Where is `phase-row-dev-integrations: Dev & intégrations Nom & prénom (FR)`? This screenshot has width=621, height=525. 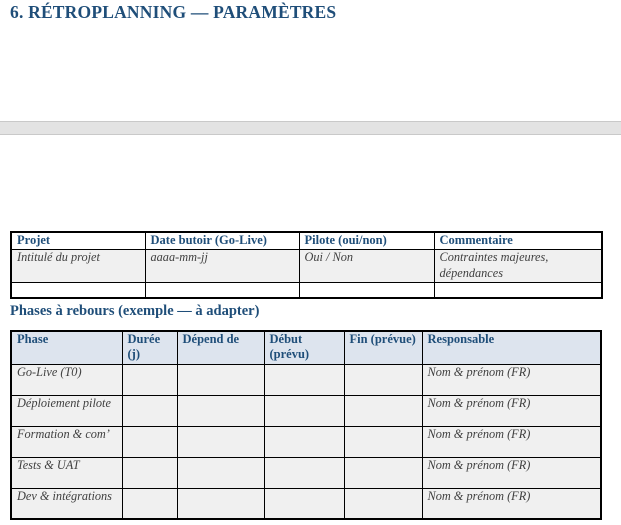 phase-row-dev-integrations: Dev & intégrations Nom & prénom (FR) is located at coordinates (306, 503).